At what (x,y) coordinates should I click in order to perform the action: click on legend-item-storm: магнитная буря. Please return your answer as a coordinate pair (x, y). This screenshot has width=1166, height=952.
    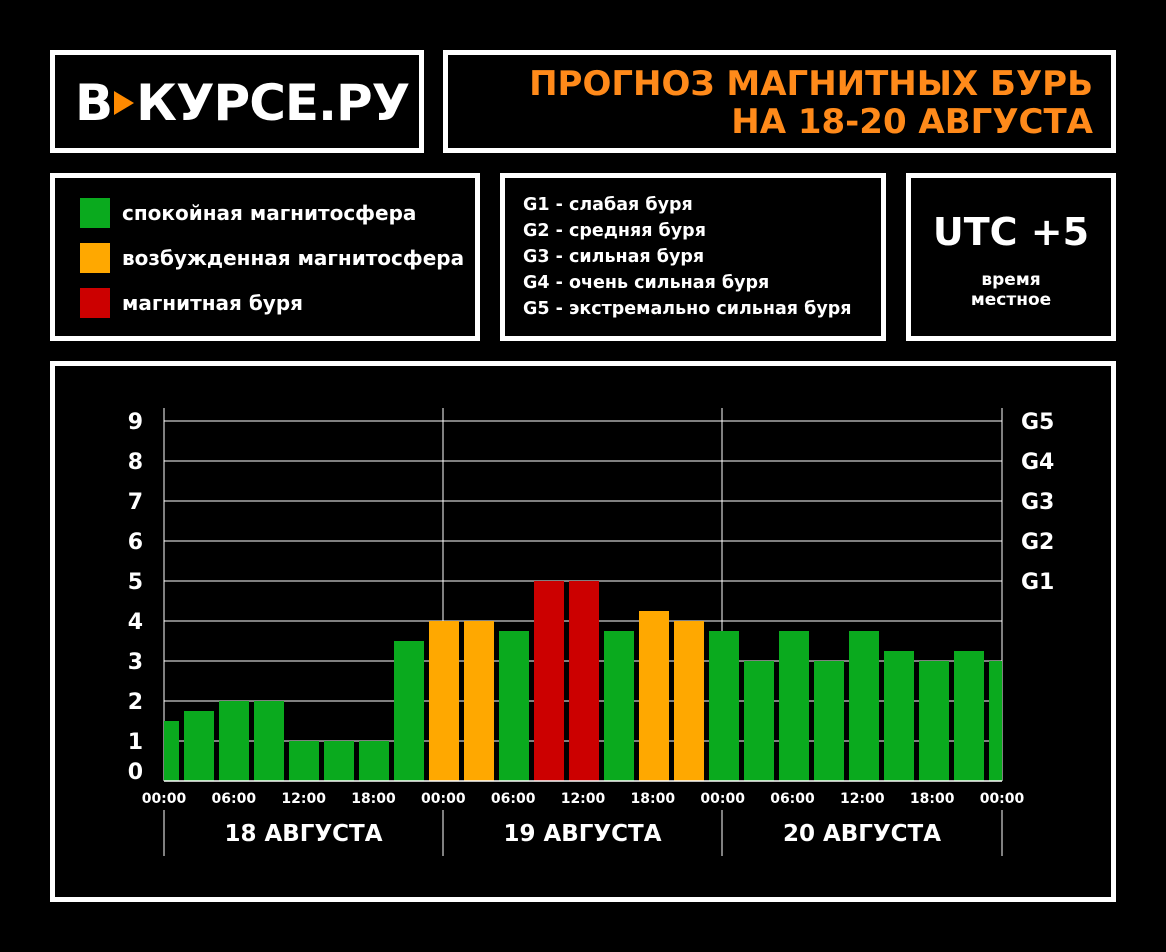
    Looking at the image, I should click on (191, 303).